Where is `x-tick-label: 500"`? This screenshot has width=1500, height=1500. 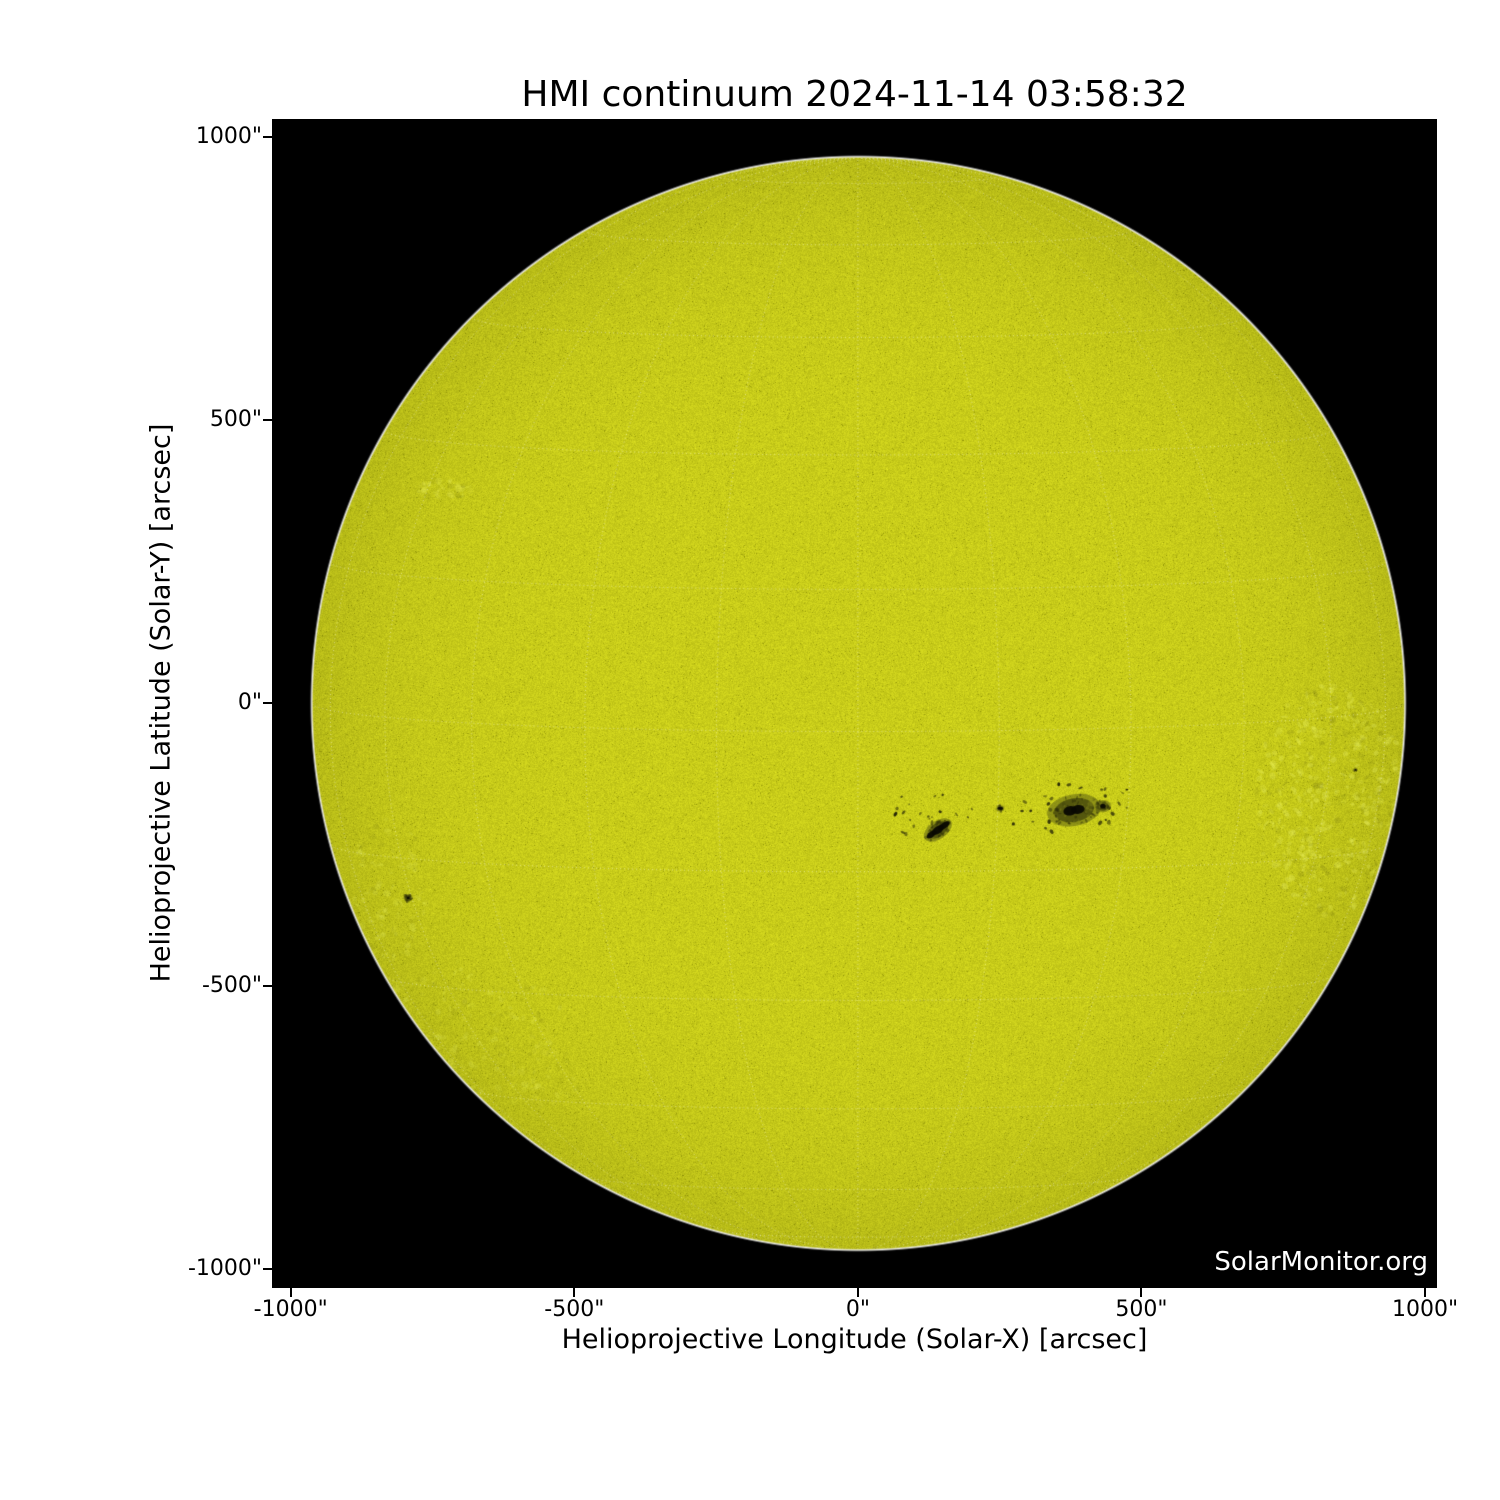 x-tick-label: 500" is located at coordinates (1141, 1309).